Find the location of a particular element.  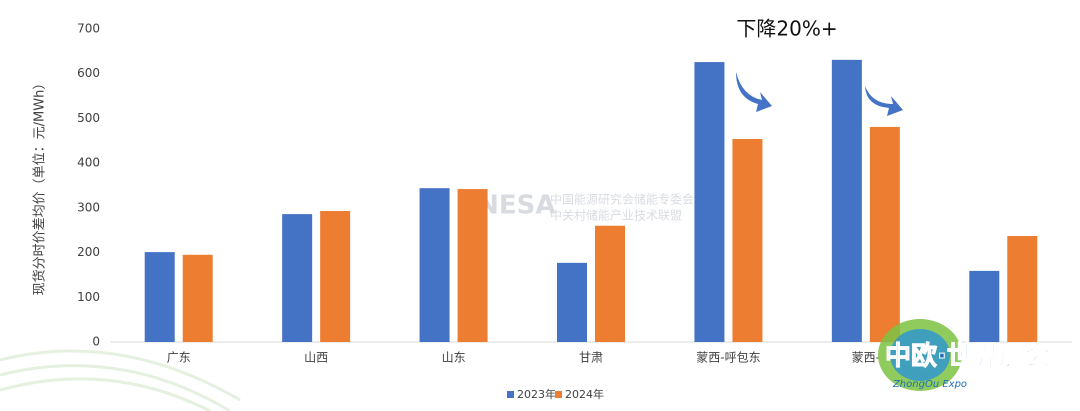

decor is located at coordinates (120, 380).